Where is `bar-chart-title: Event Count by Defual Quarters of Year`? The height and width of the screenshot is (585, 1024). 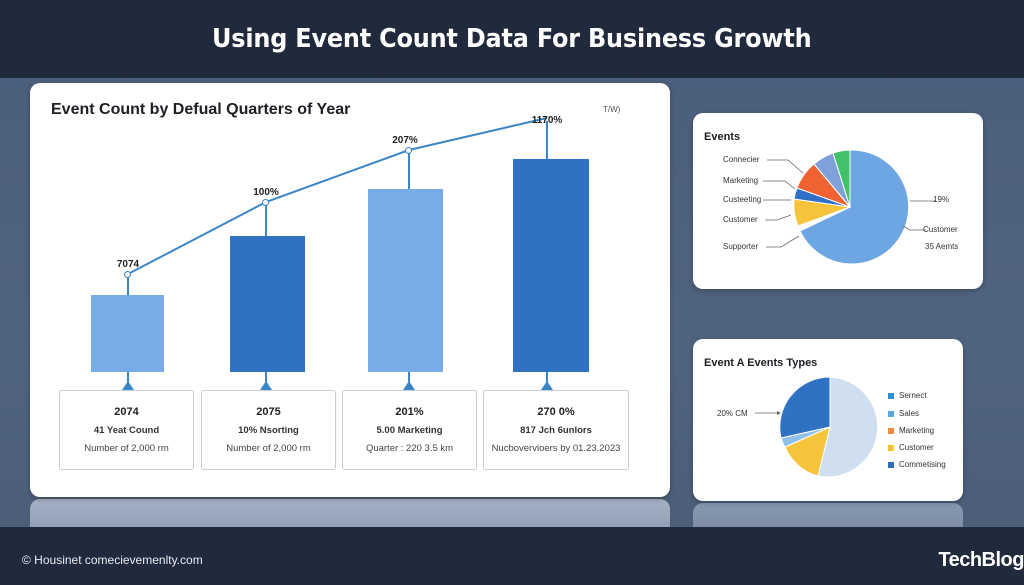
bar-chart-title: Event Count by Defual Quarters of Year is located at coordinates (201, 109).